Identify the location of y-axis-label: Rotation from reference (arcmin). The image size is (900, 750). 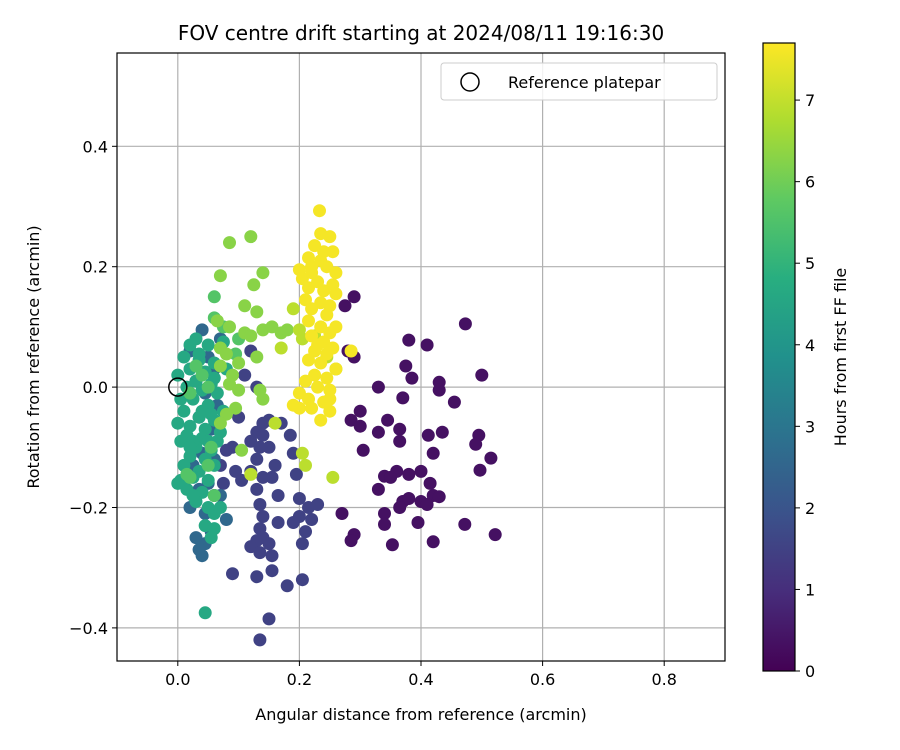
(33, 356).